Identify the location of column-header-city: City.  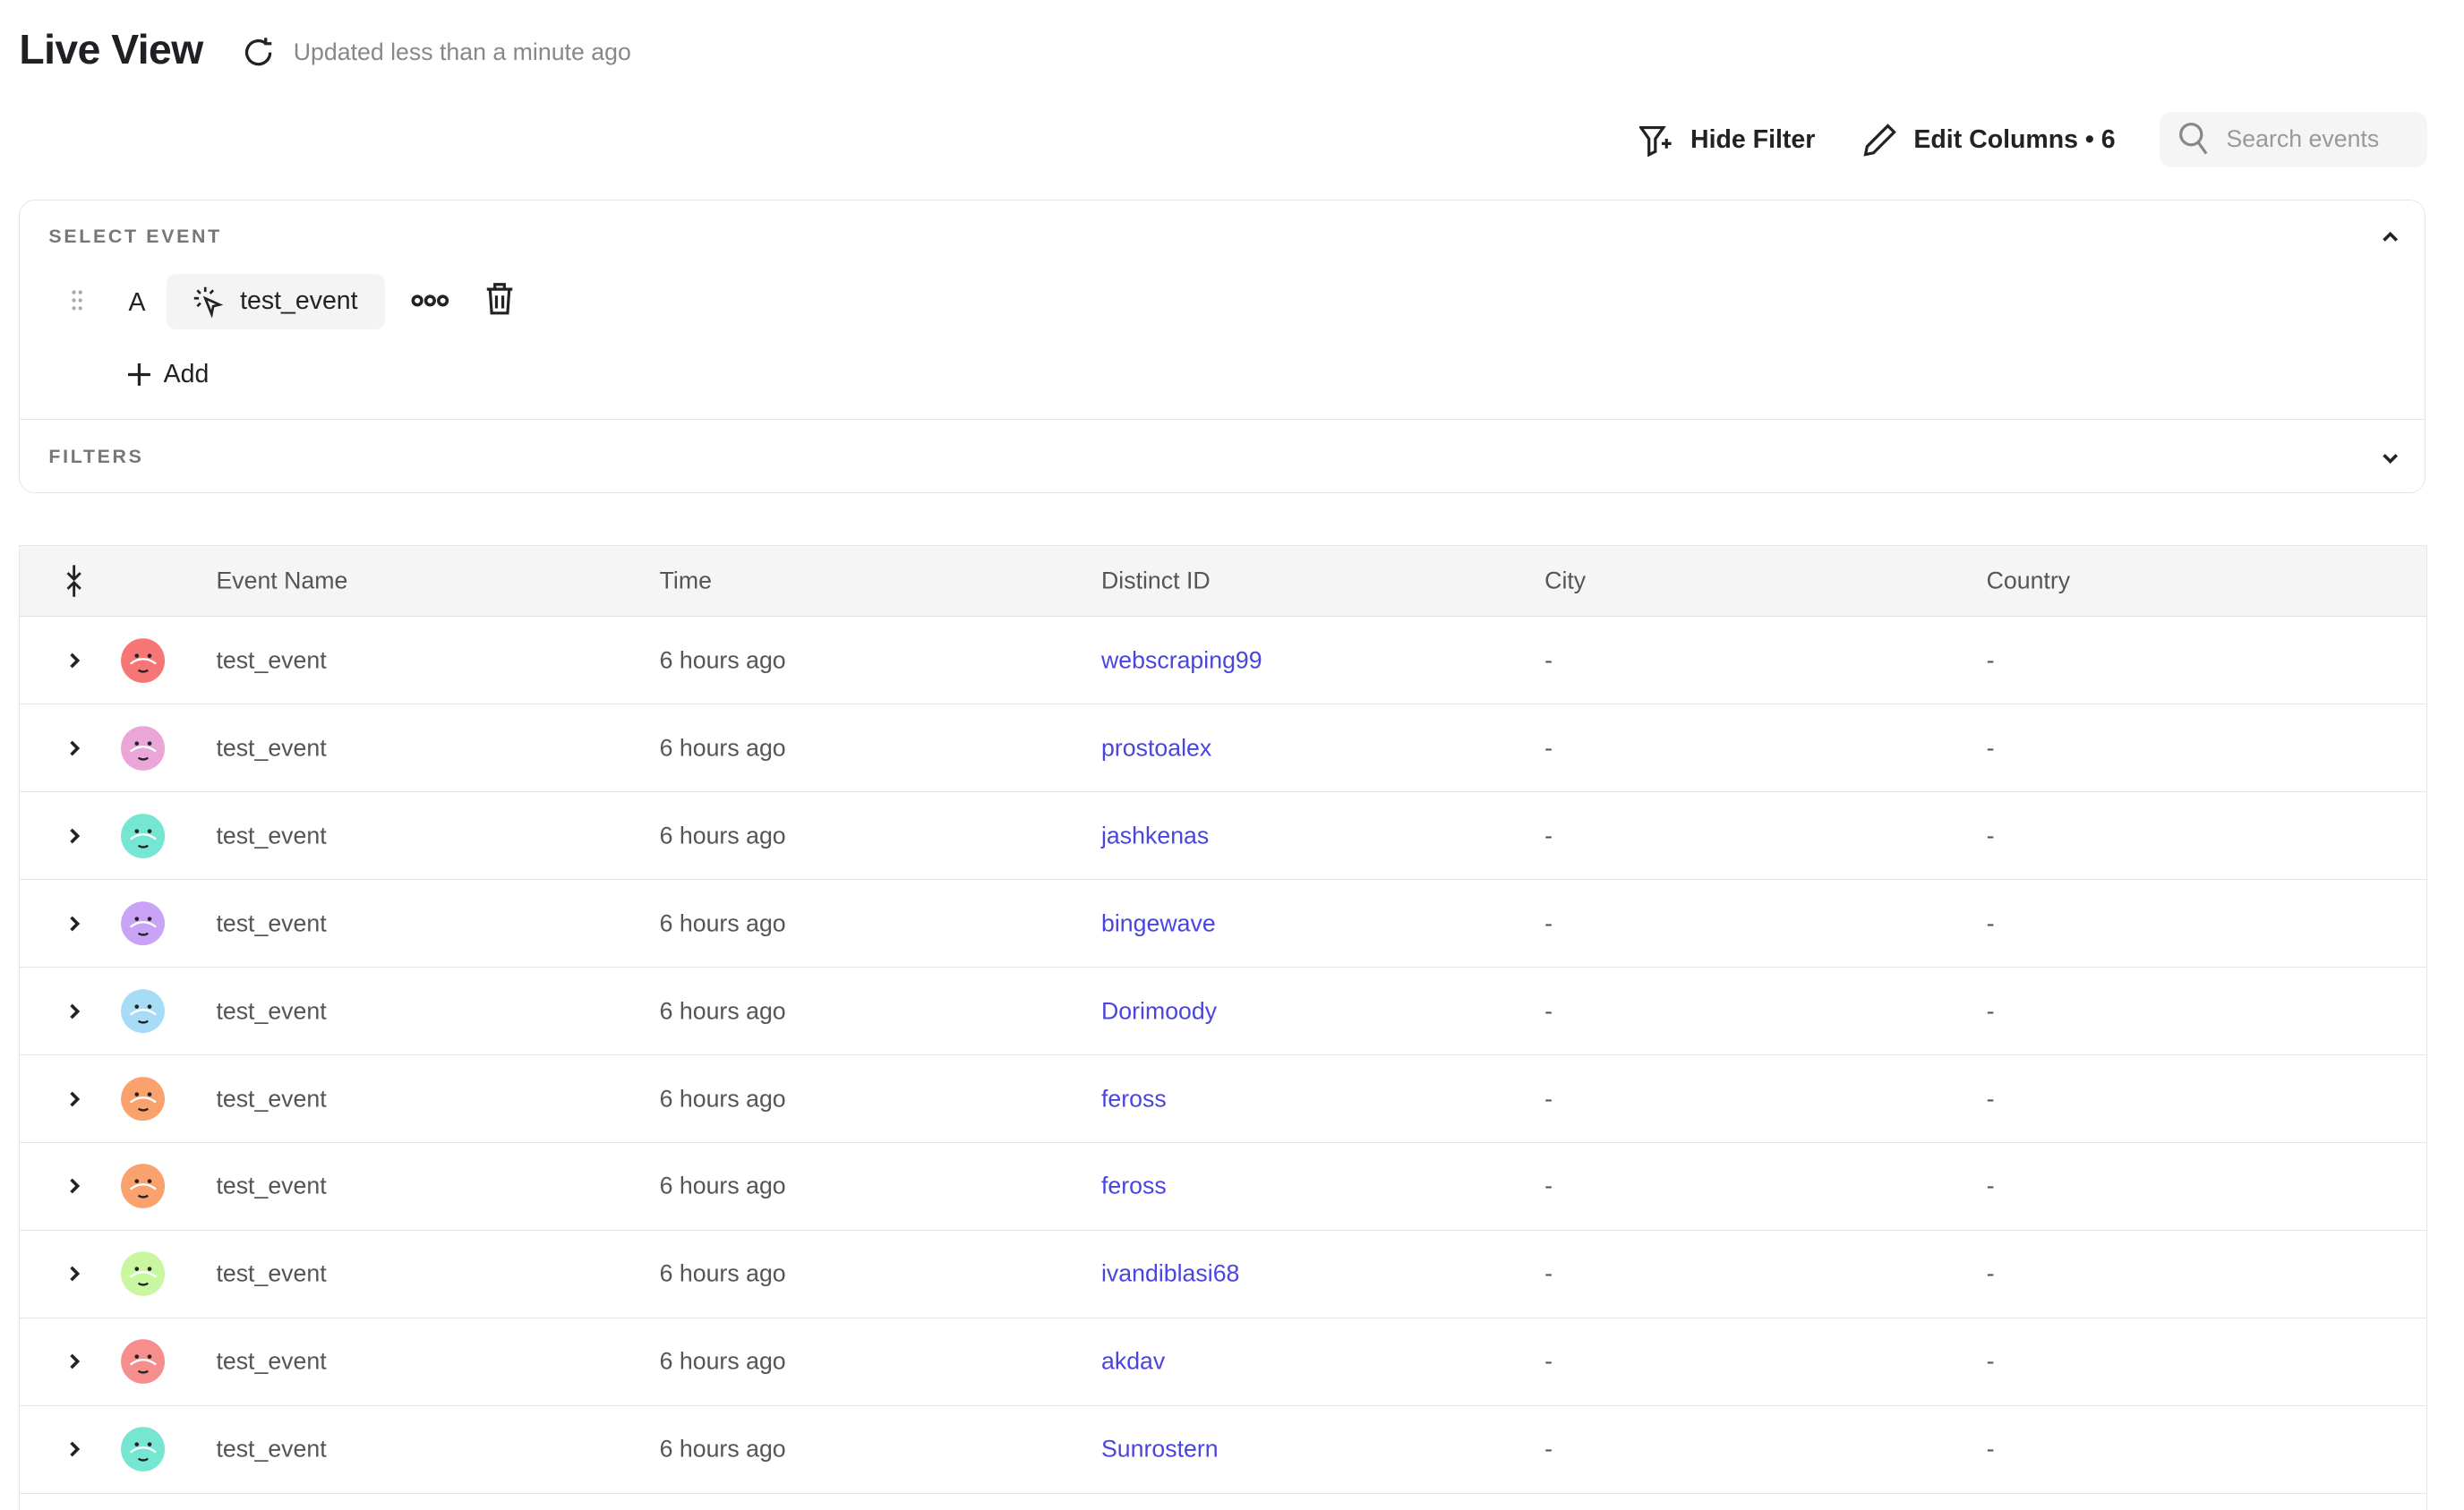
(1565, 581).